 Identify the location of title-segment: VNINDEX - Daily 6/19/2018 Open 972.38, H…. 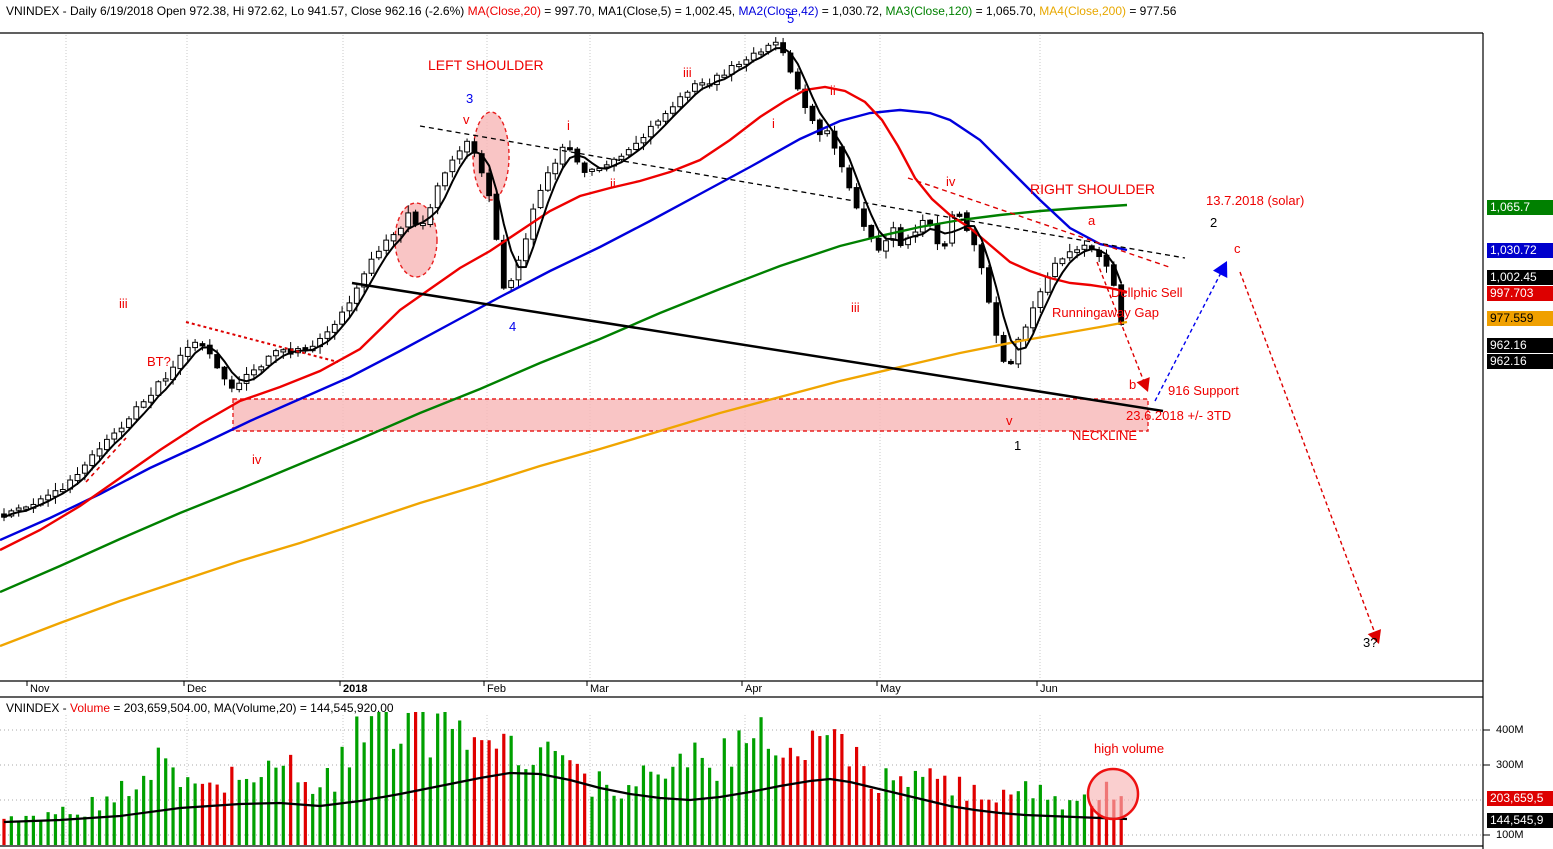
(237, 11).